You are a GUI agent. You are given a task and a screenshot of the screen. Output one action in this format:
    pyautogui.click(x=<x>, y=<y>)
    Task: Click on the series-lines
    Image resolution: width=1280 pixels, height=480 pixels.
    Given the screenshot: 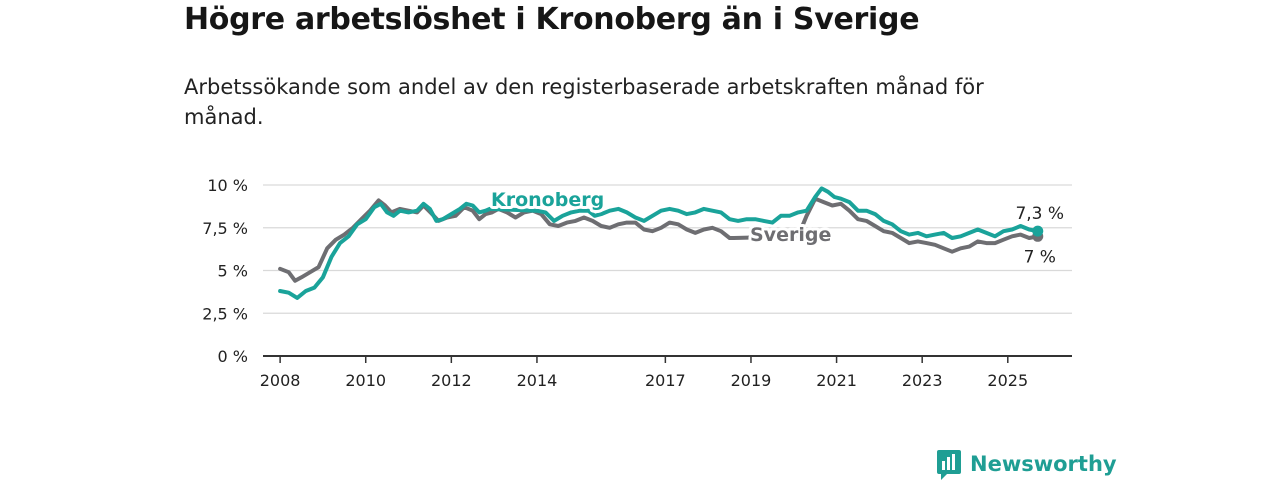 What is the action you would take?
    pyautogui.click(x=661, y=243)
    